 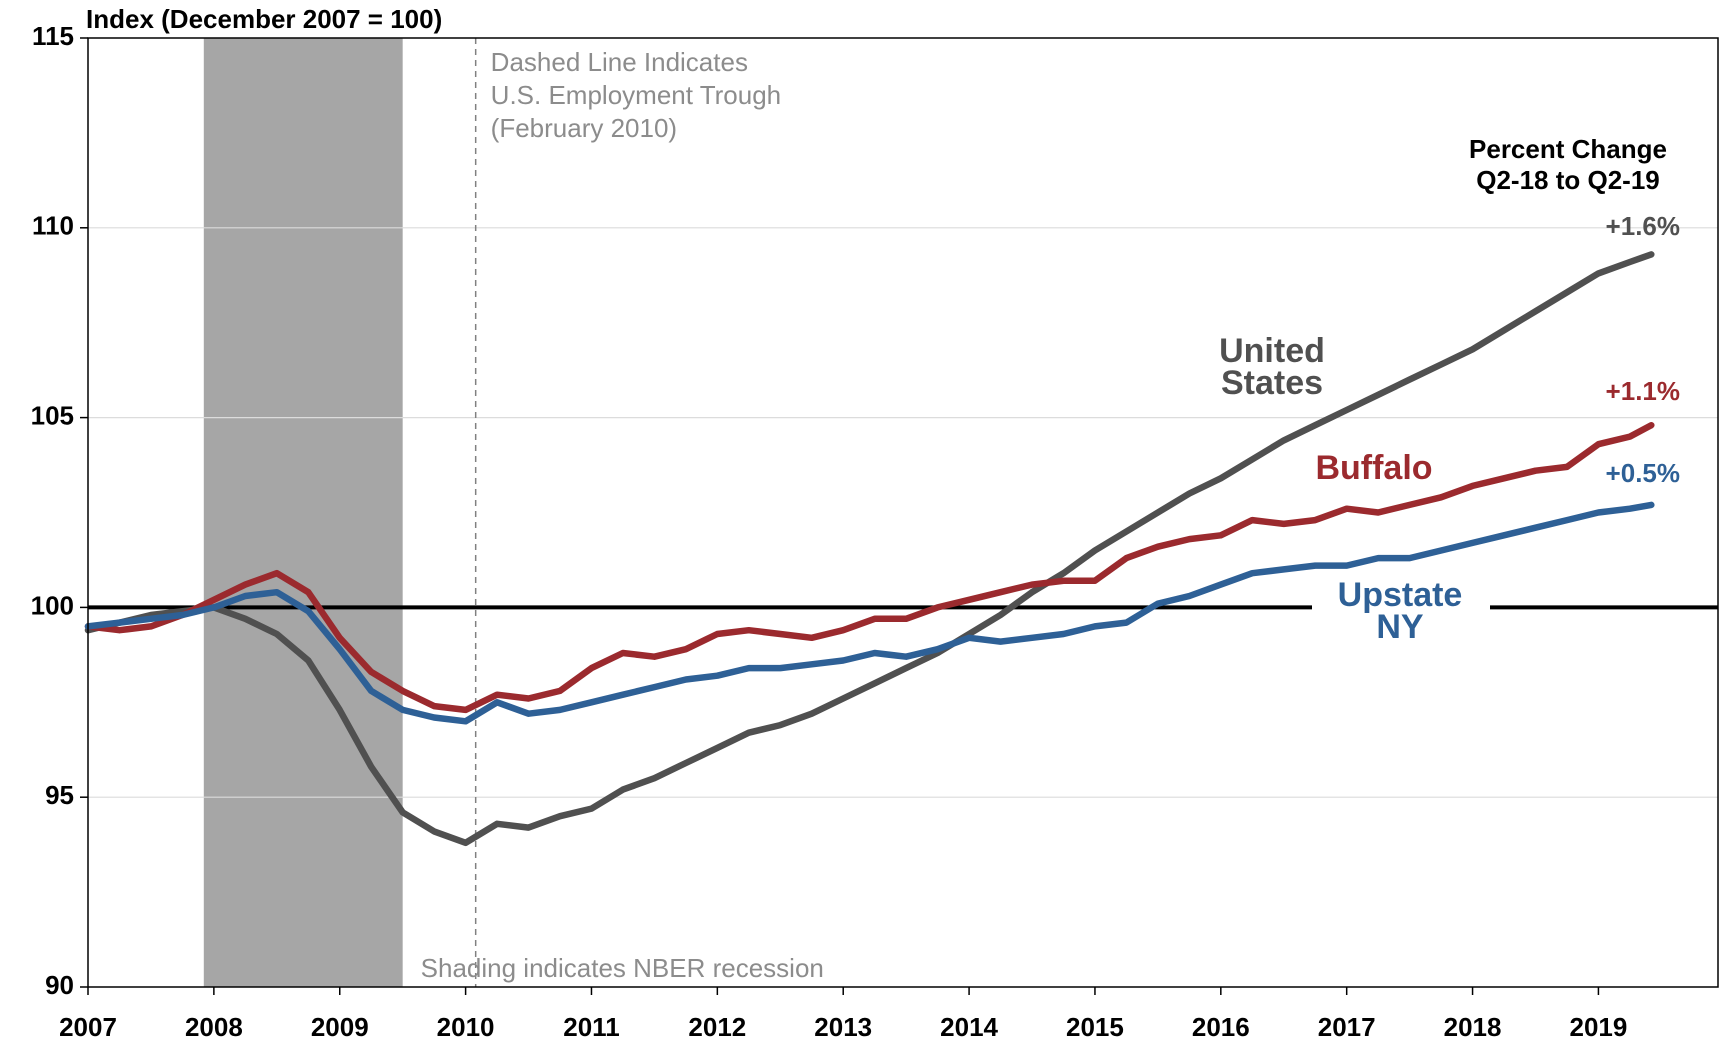 I want to click on y-tick-label: 115, so click(x=53, y=36).